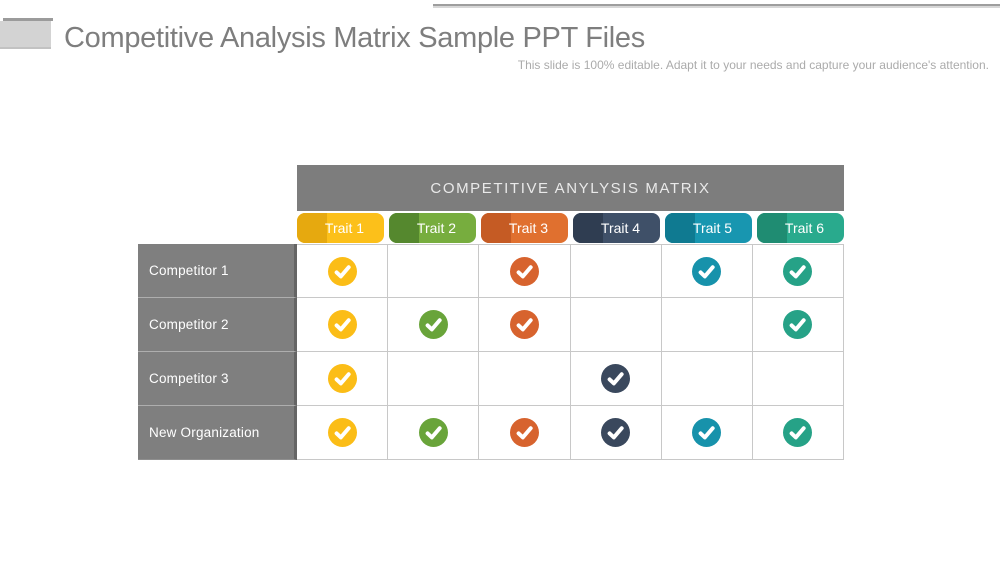  What do you see at coordinates (344, 228) in the screenshot?
I see `trait-pill-label: Trait 1` at bounding box center [344, 228].